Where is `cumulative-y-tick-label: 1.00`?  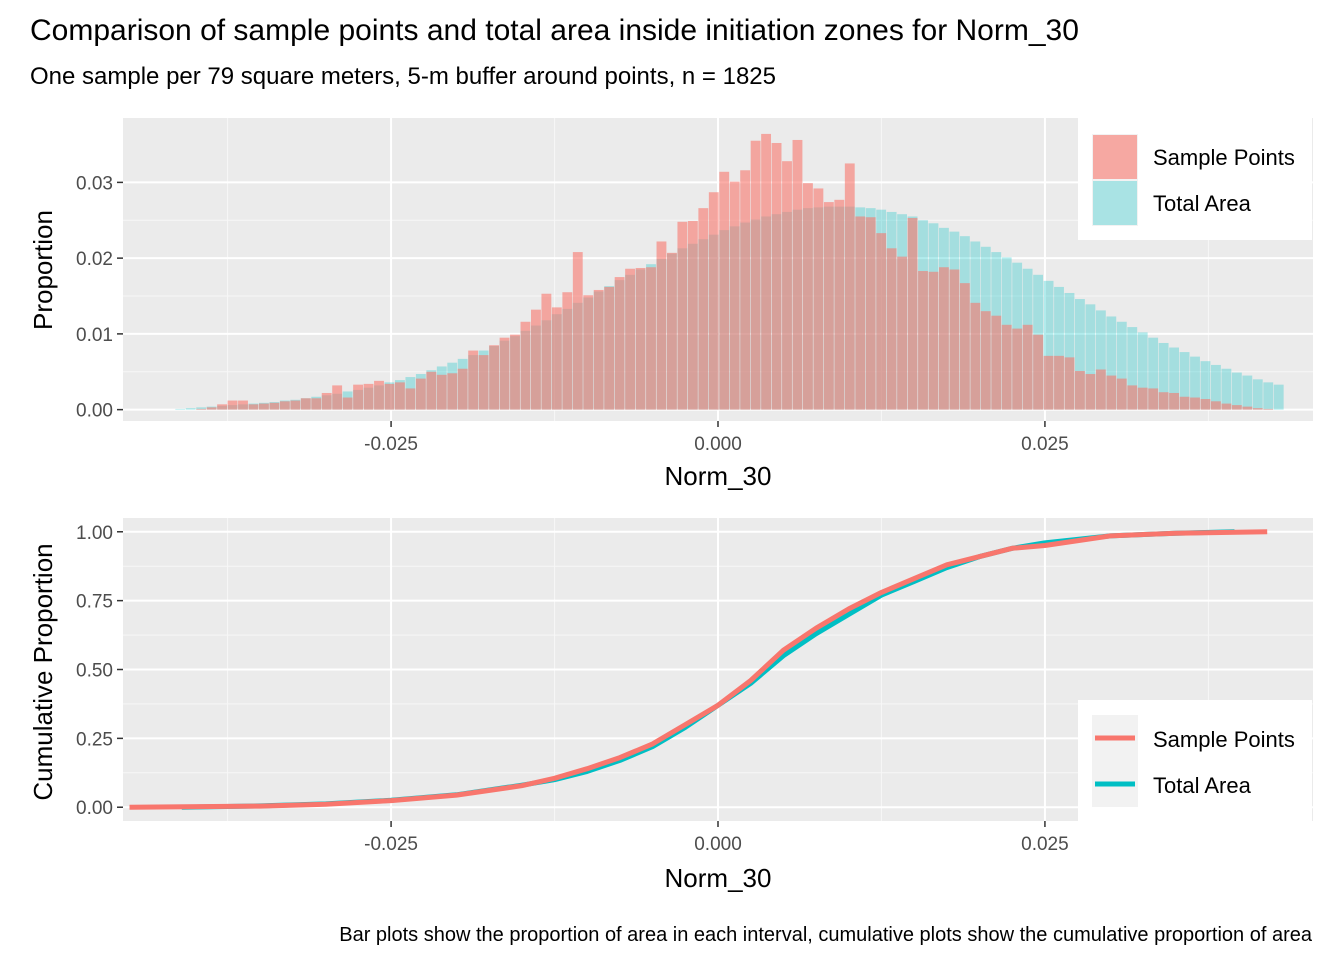 cumulative-y-tick-label: 1.00 is located at coordinates (94, 533).